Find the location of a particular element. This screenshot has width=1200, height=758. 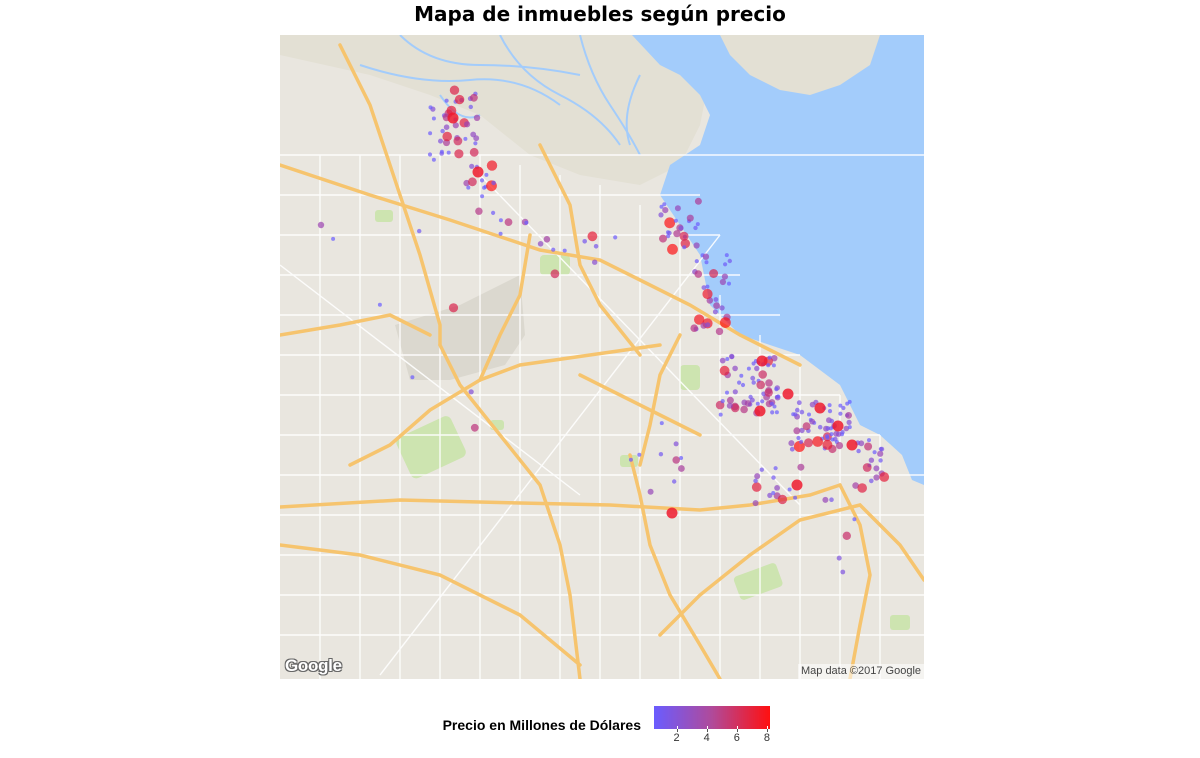

legend-tick is located at coordinates (677, 730).